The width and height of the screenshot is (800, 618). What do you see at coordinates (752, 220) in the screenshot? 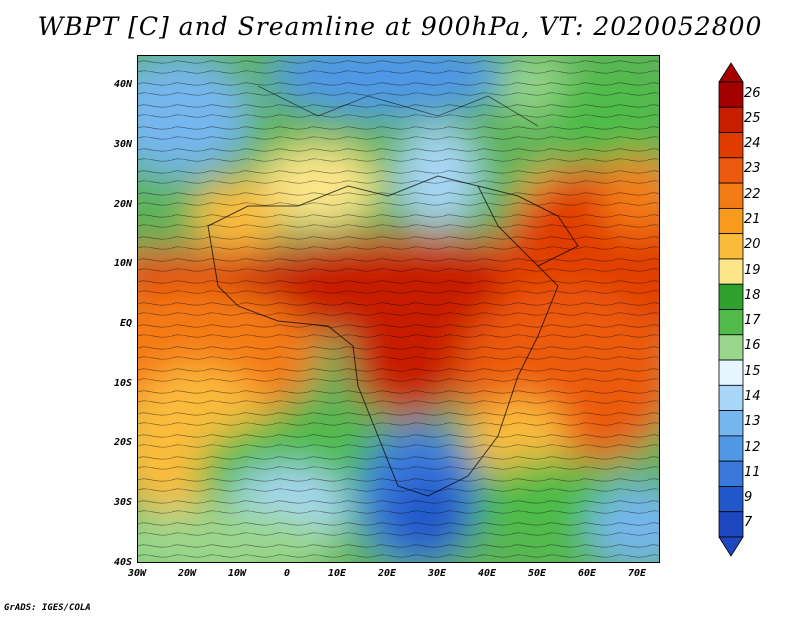
I see `colorbar-label: 21` at bounding box center [752, 220].